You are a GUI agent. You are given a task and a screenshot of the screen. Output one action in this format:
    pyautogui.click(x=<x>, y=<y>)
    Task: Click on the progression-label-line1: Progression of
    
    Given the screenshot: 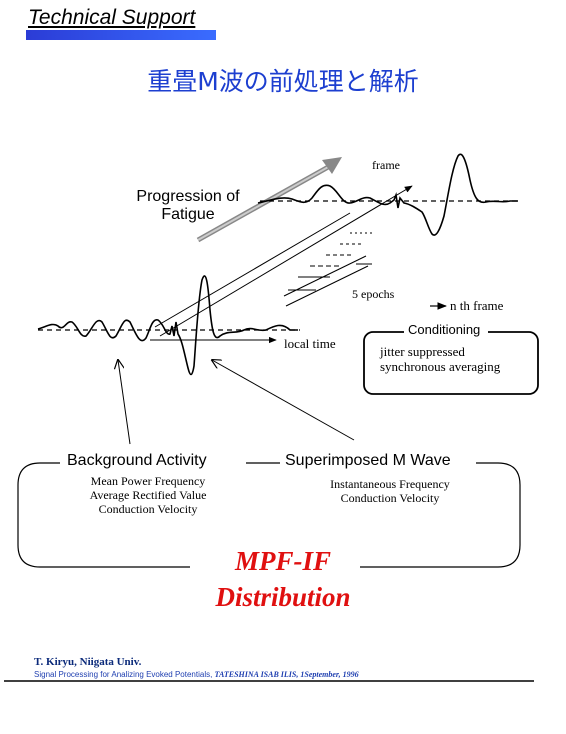 What is the action you would take?
    pyautogui.click(x=188, y=196)
    